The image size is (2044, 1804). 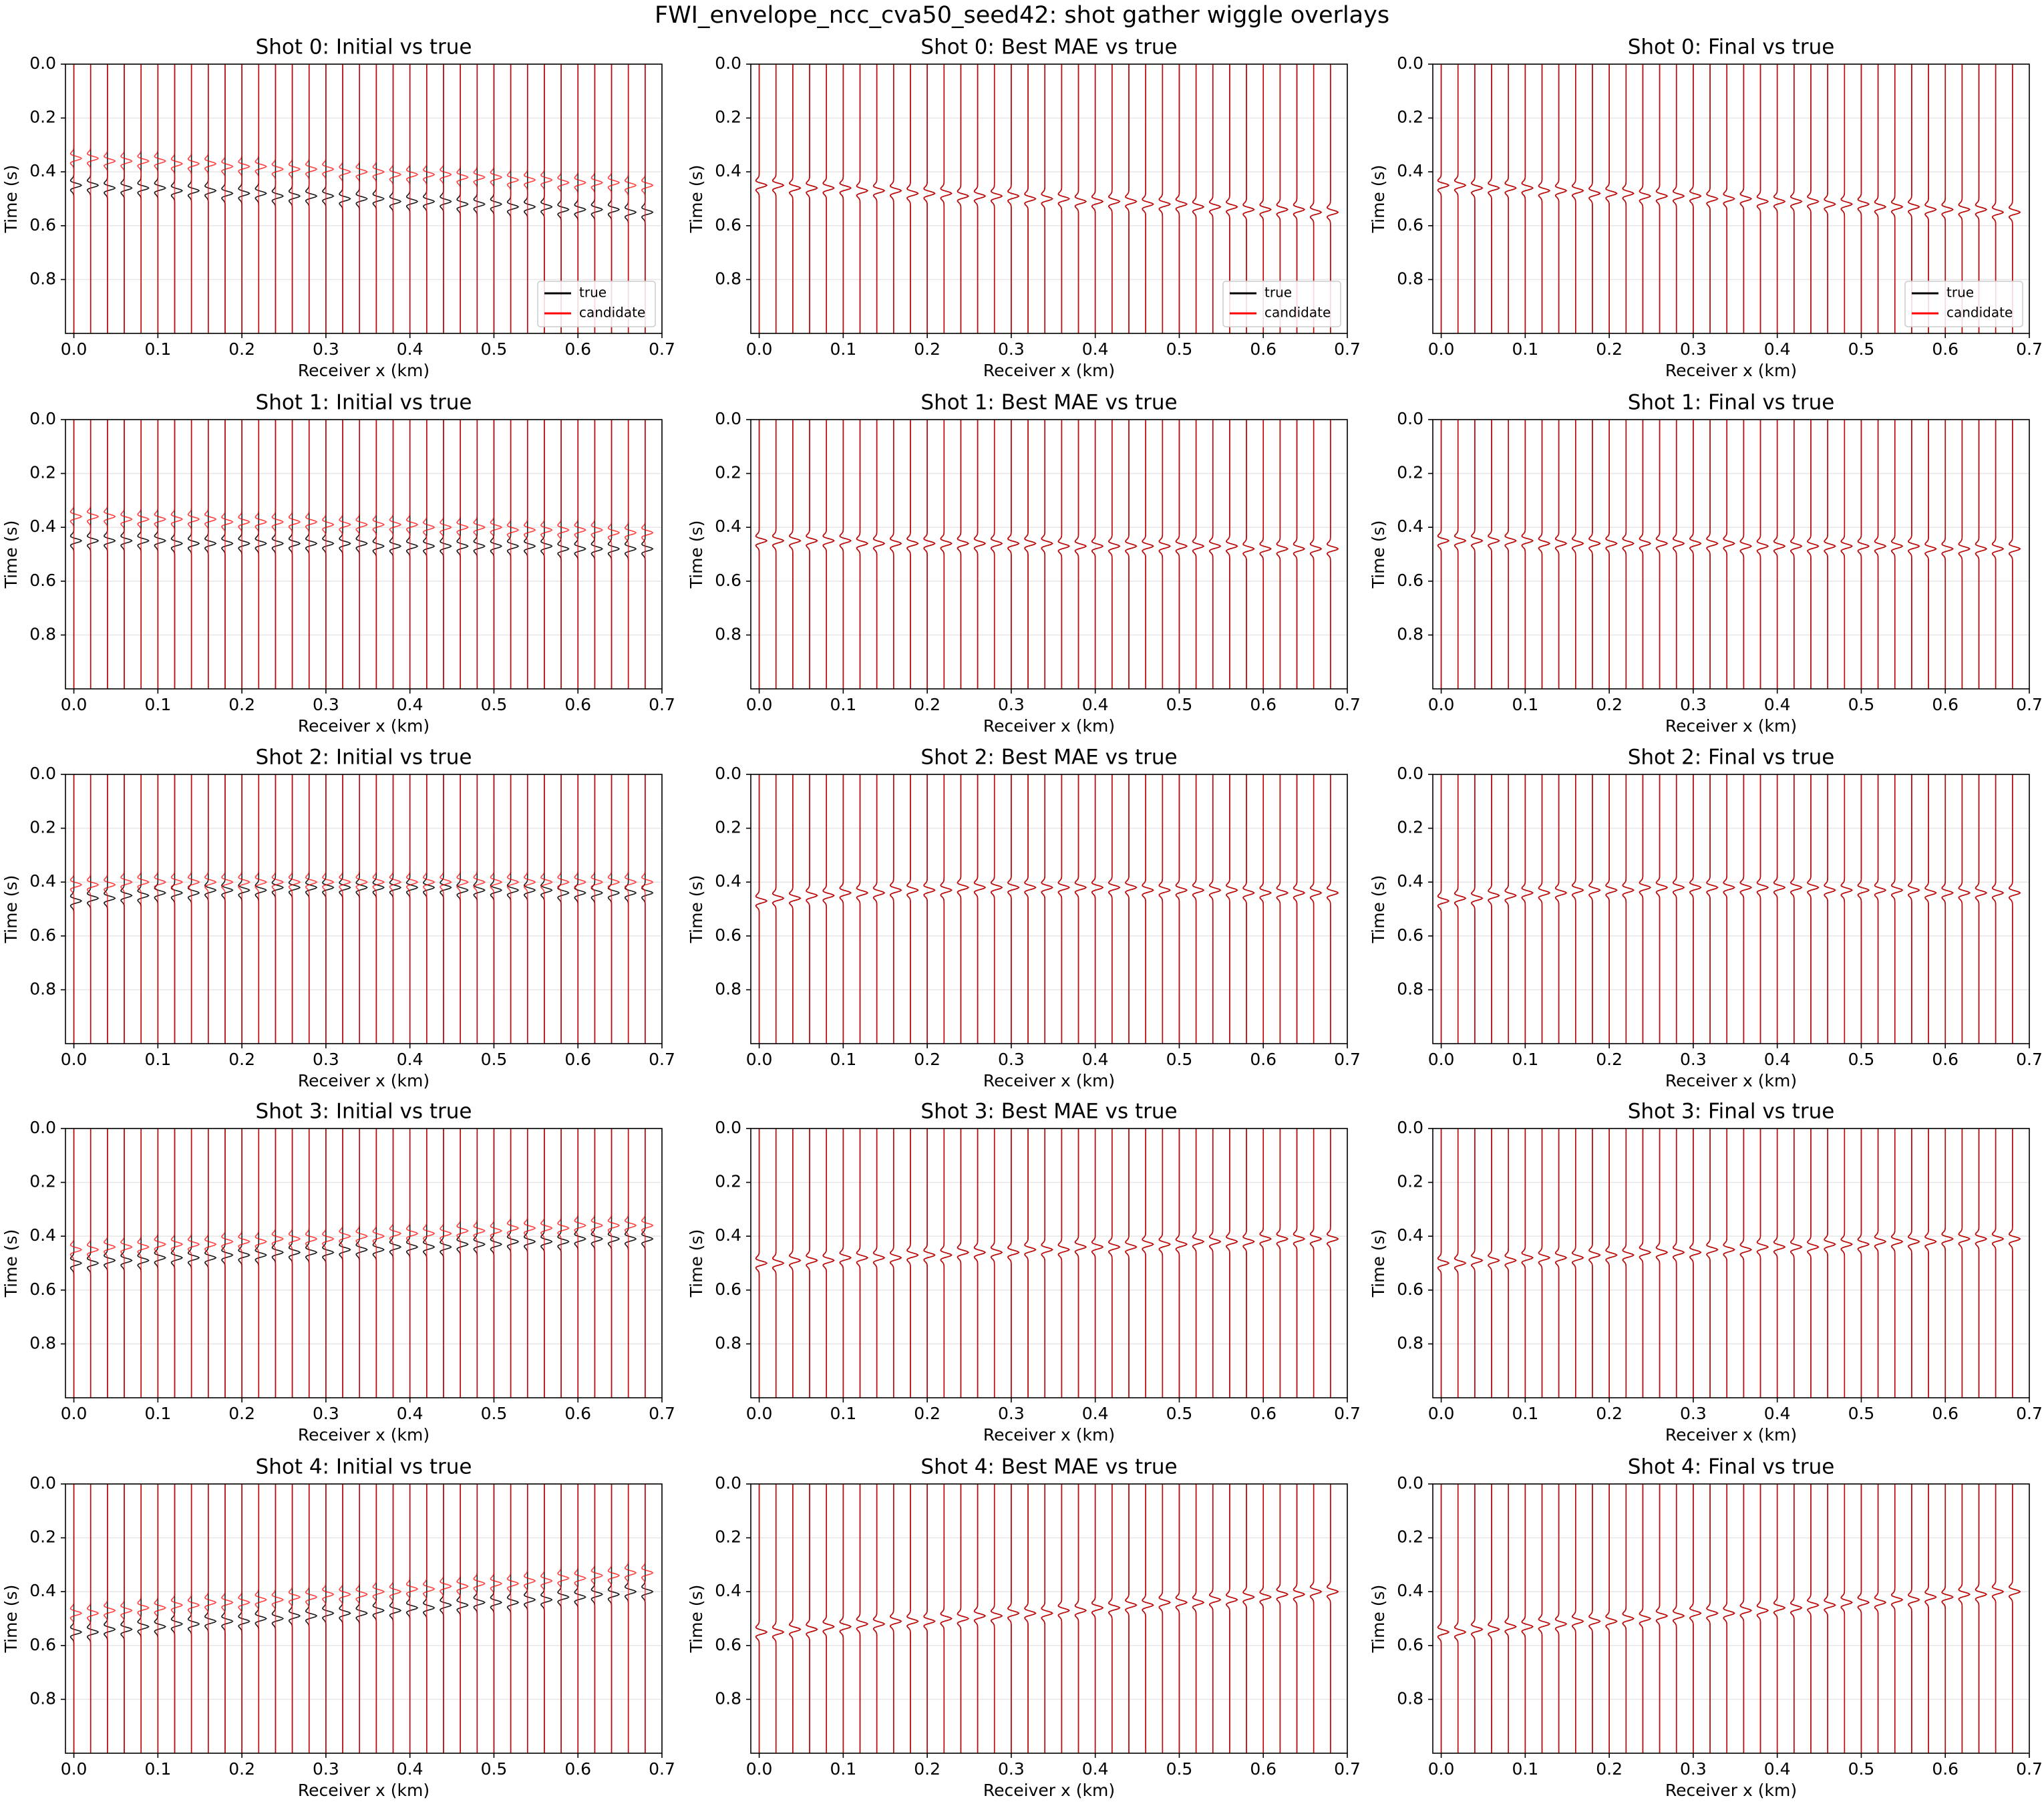 What do you see at coordinates (1048, 1467) in the screenshot?
I see `panel-title: Shot 4: Best MAE vs true` at bounding box center [1048, 1467].